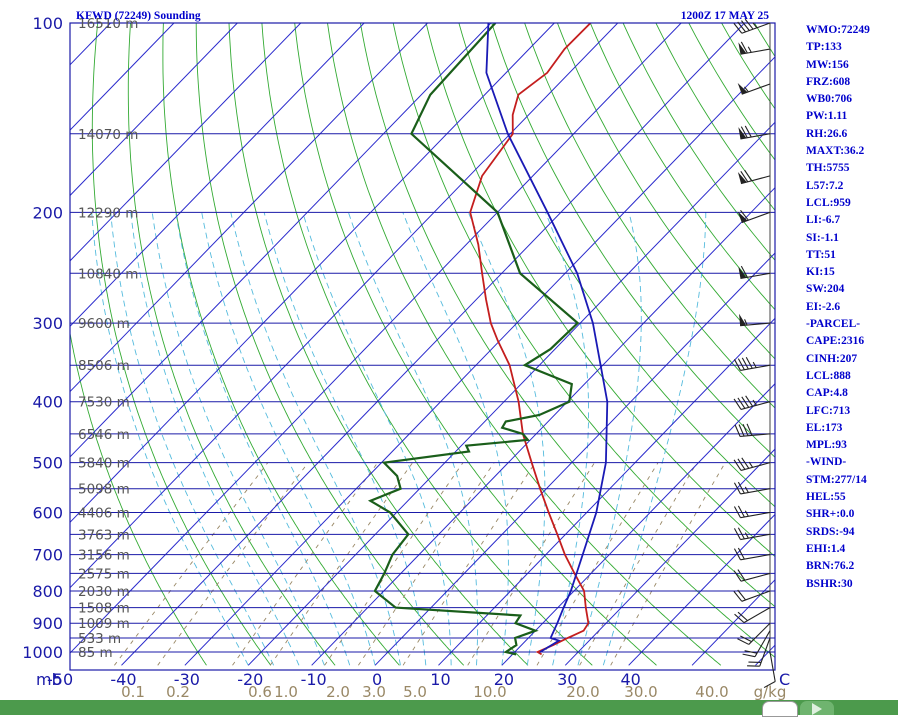  Describe the element at coordinates (178, 692) in the screenshot. I see `mixing-ratio-label: 0.2` at that location.